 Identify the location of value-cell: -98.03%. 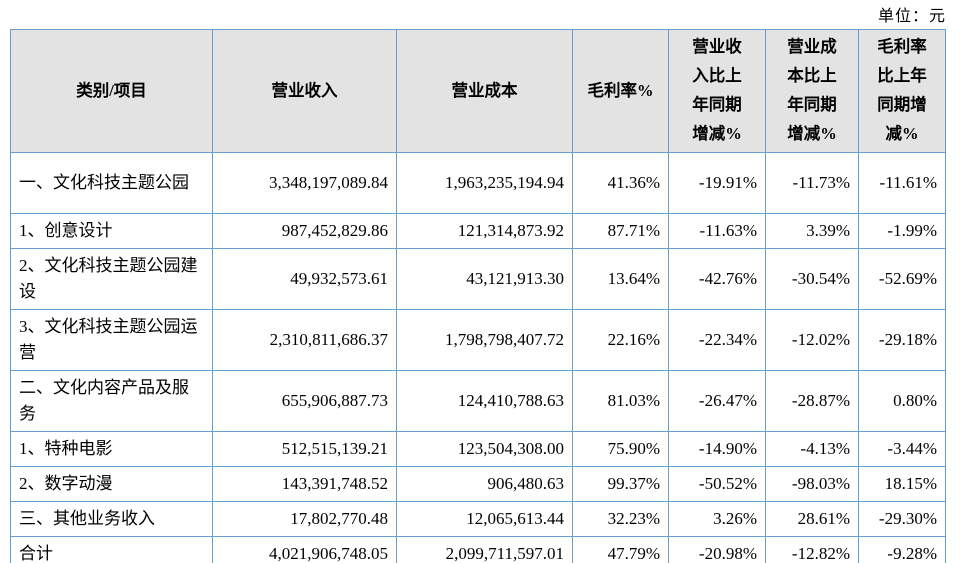
(812, 484).